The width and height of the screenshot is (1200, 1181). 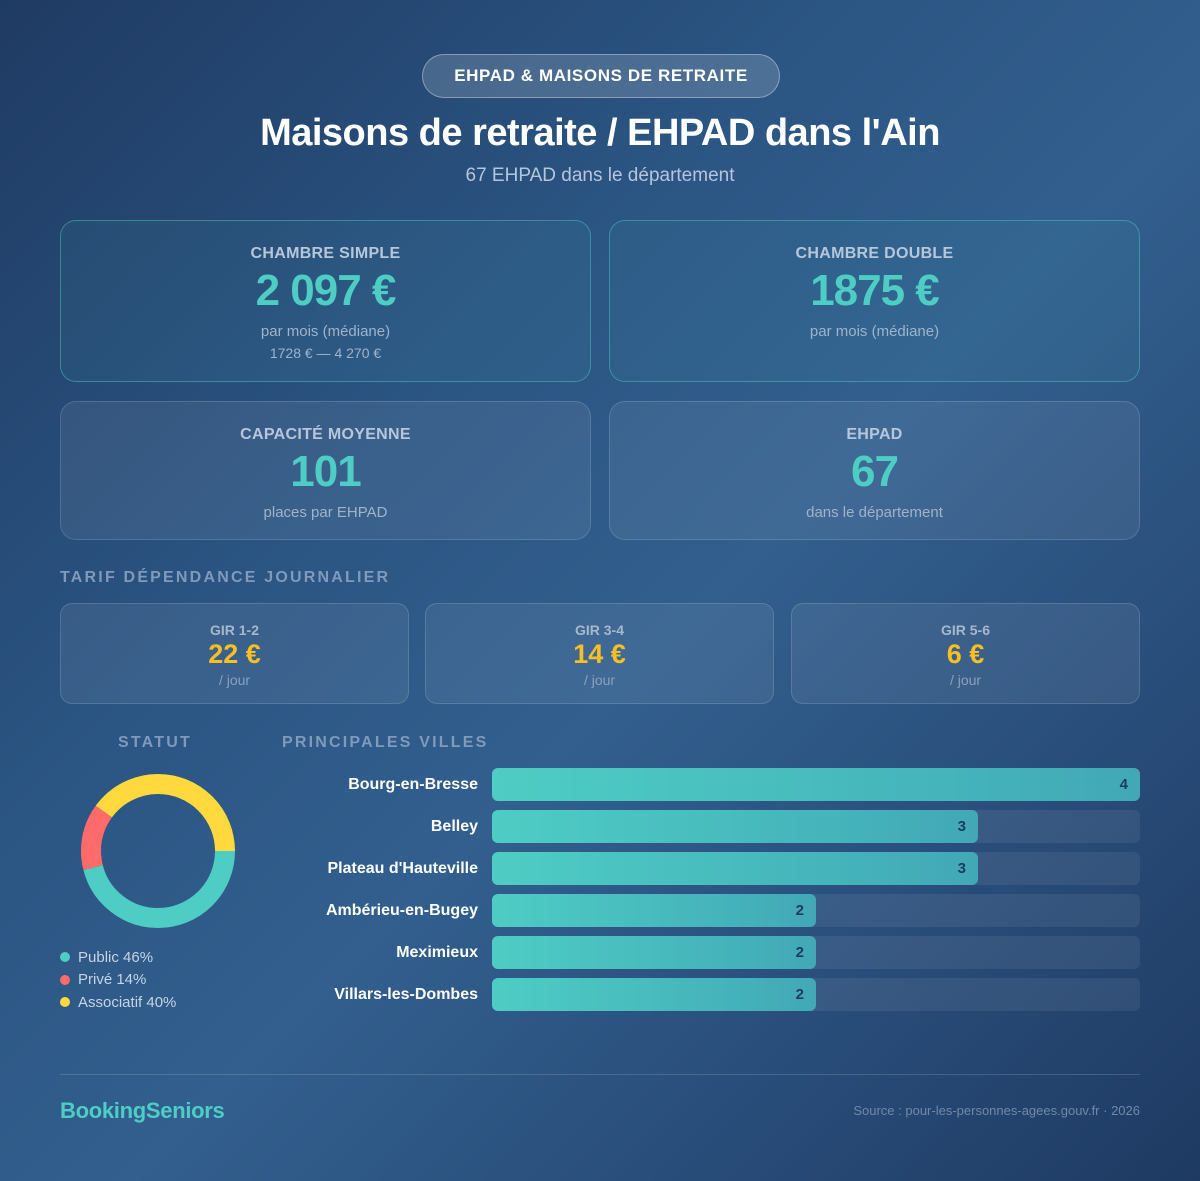 What do you see at coordinates (875, 290) in the screenshot?
I see `stat-value: 1875 €` at bounding box center [875, 290].